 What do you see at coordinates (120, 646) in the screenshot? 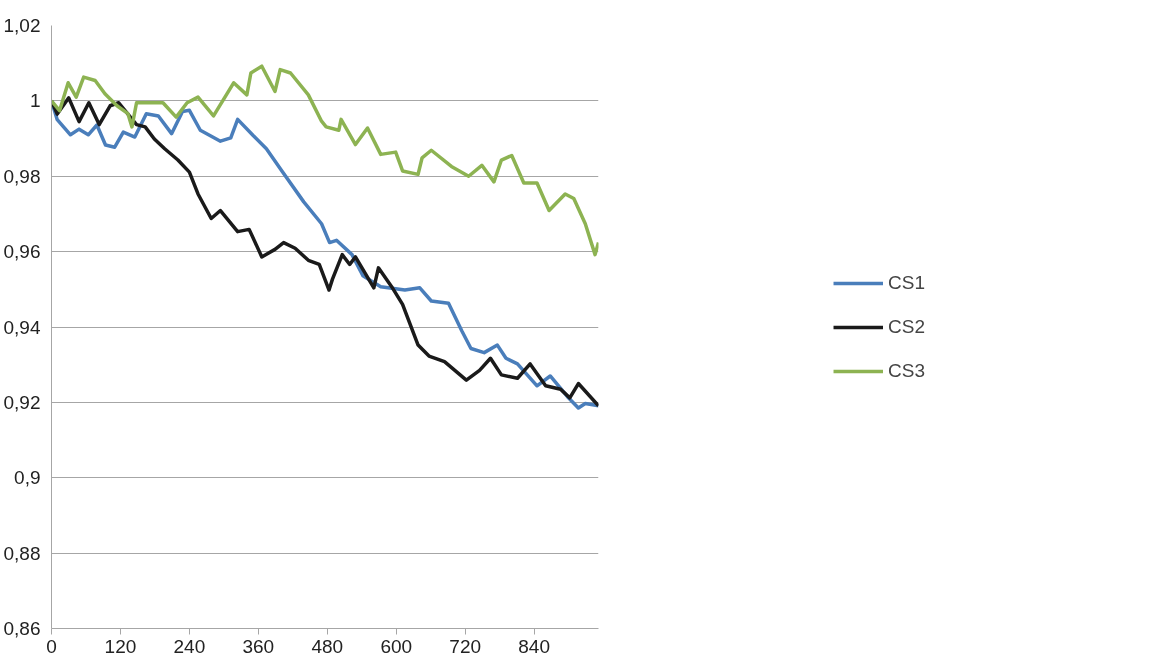
I see `x-tick-label: 120` at bounding box center [120, 646].